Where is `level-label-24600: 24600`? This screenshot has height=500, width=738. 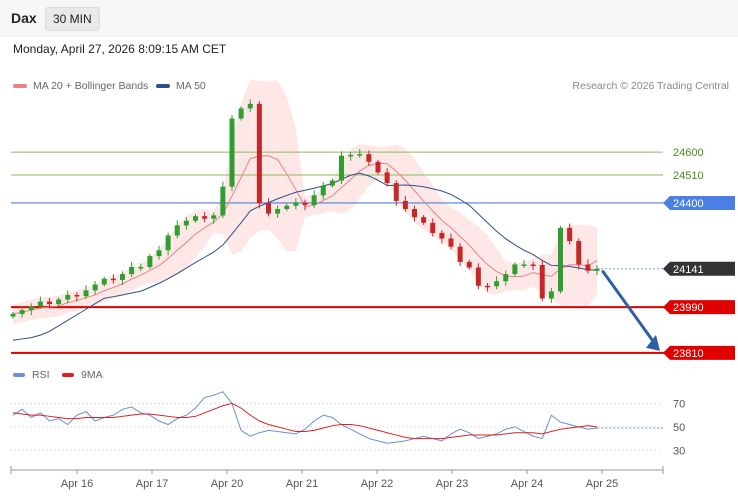 level-label-24600: 24600 is located at coordinates (688, 153).